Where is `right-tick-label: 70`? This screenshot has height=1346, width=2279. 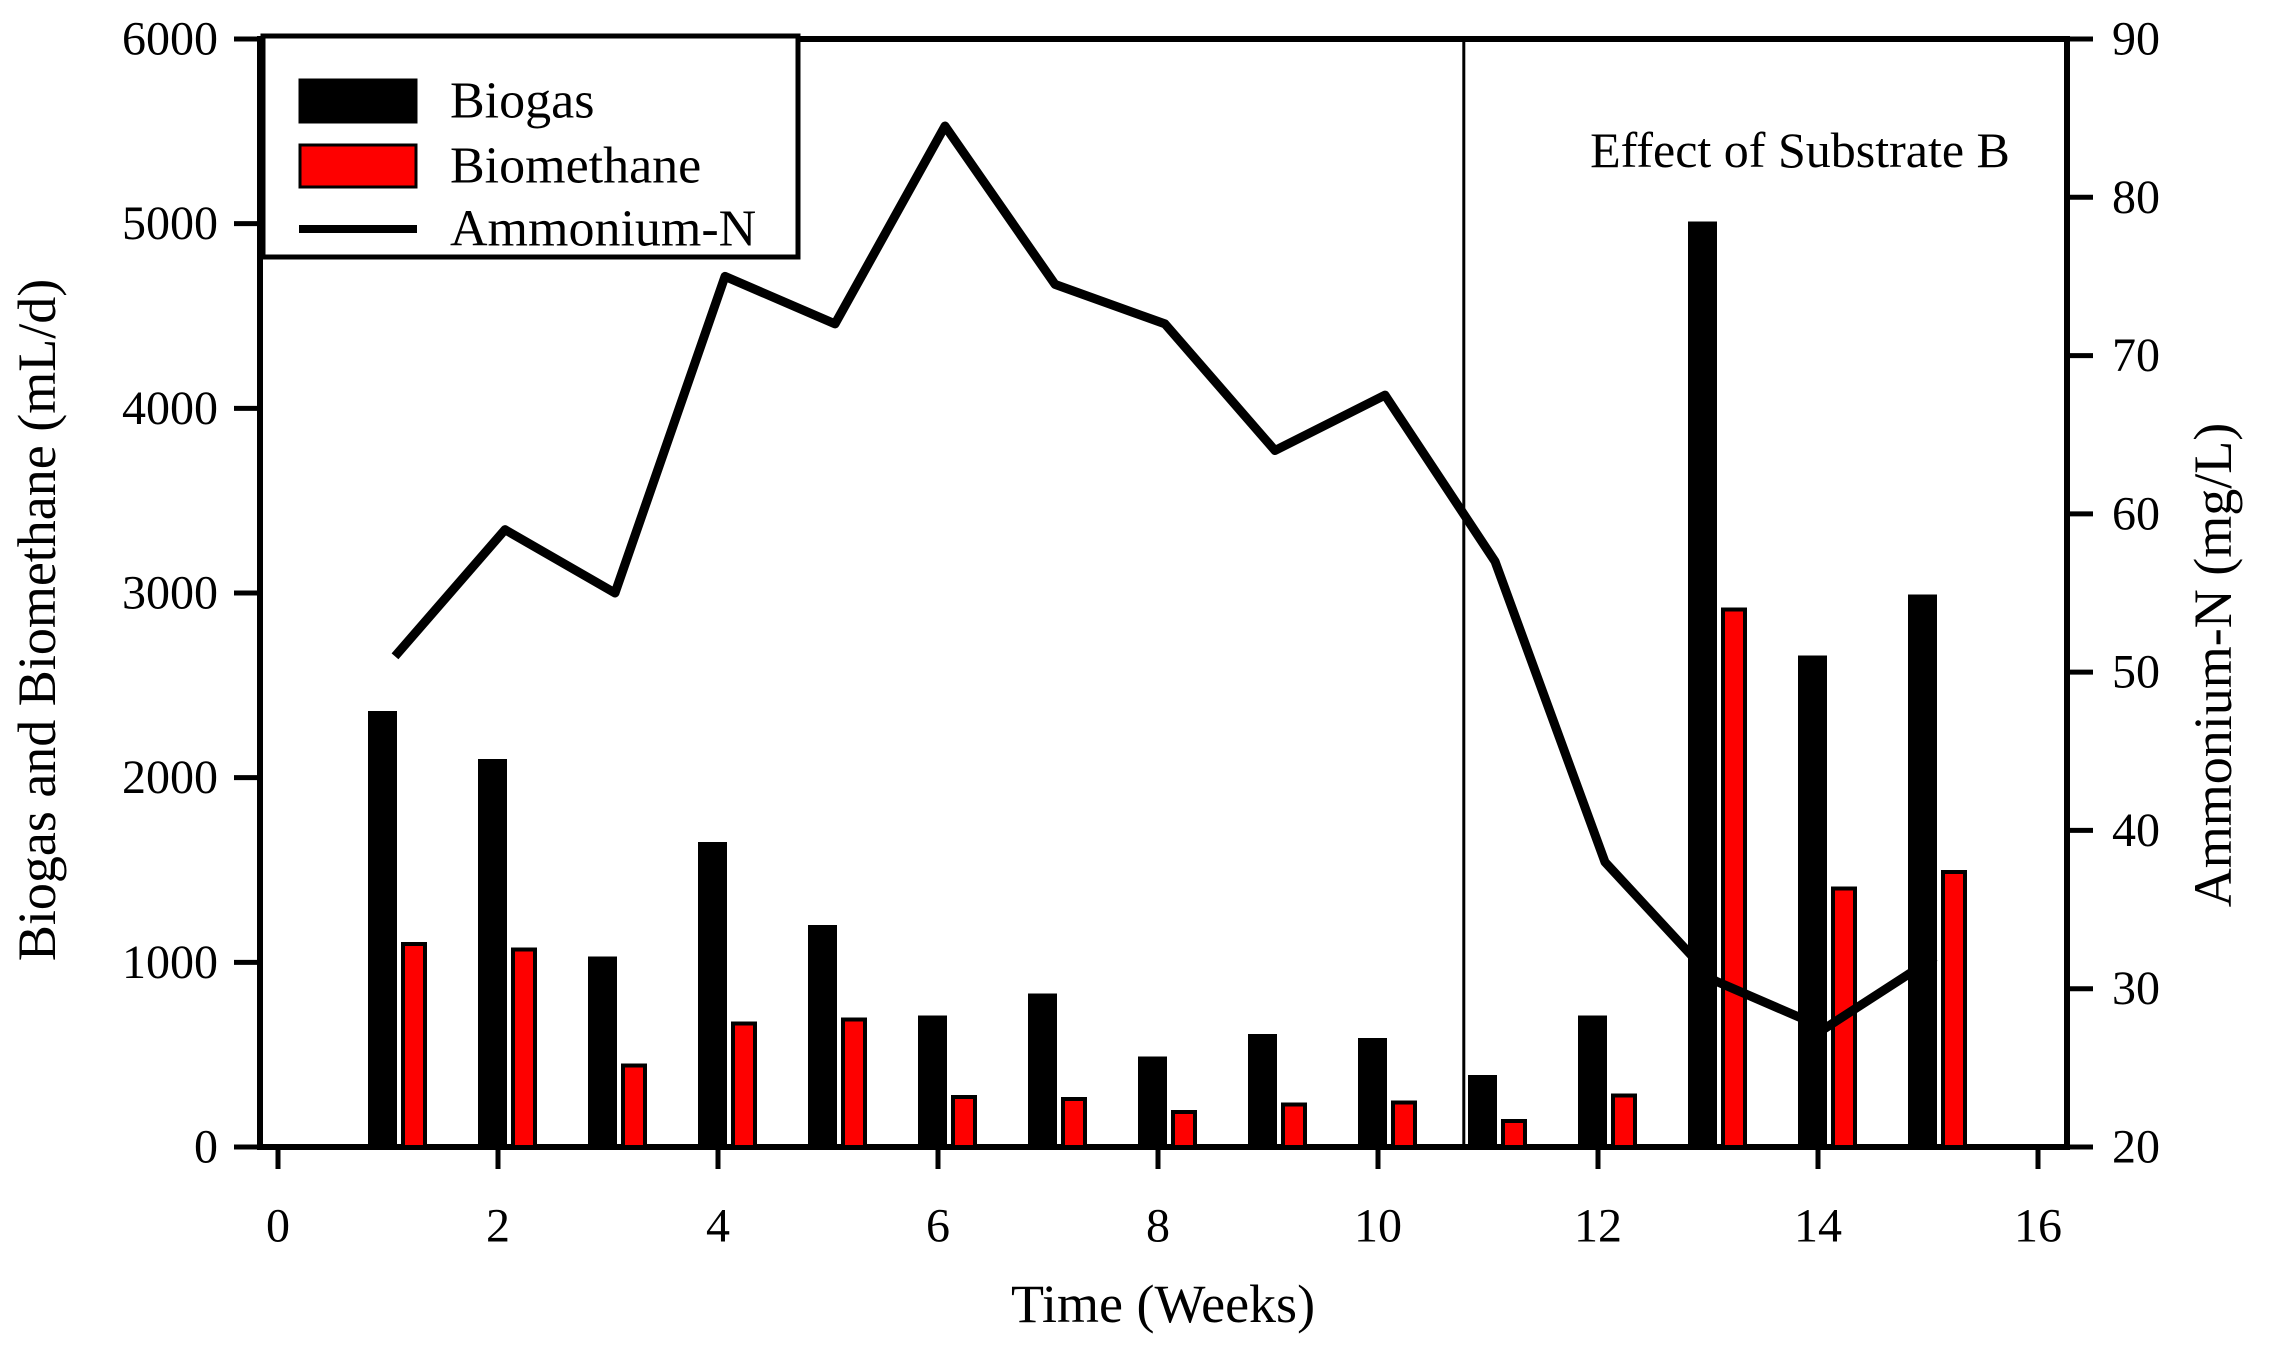 right-tick-label: 70 is located at coordinates (2136, 355).